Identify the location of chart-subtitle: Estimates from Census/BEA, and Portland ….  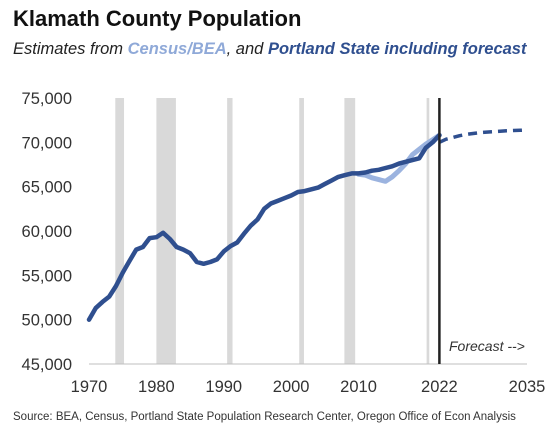
(269, 49).